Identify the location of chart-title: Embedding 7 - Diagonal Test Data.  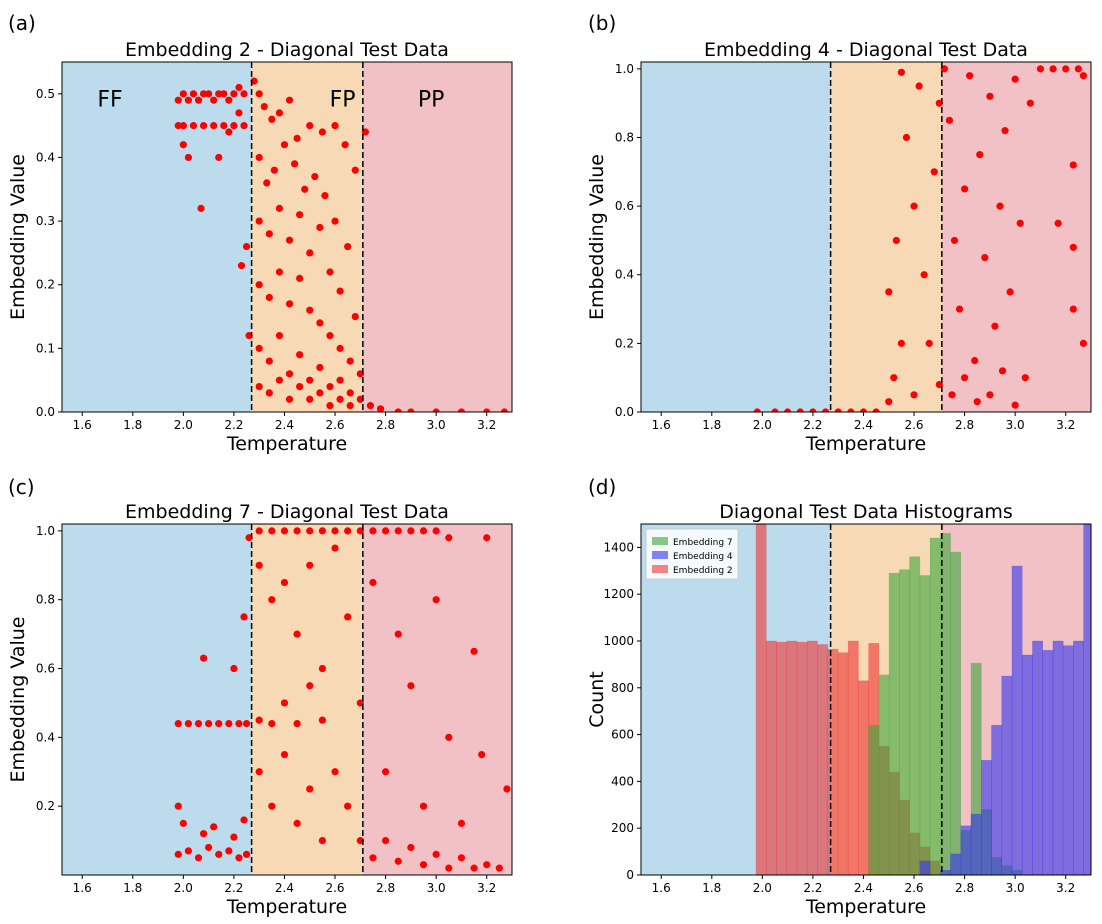
(287, 512).